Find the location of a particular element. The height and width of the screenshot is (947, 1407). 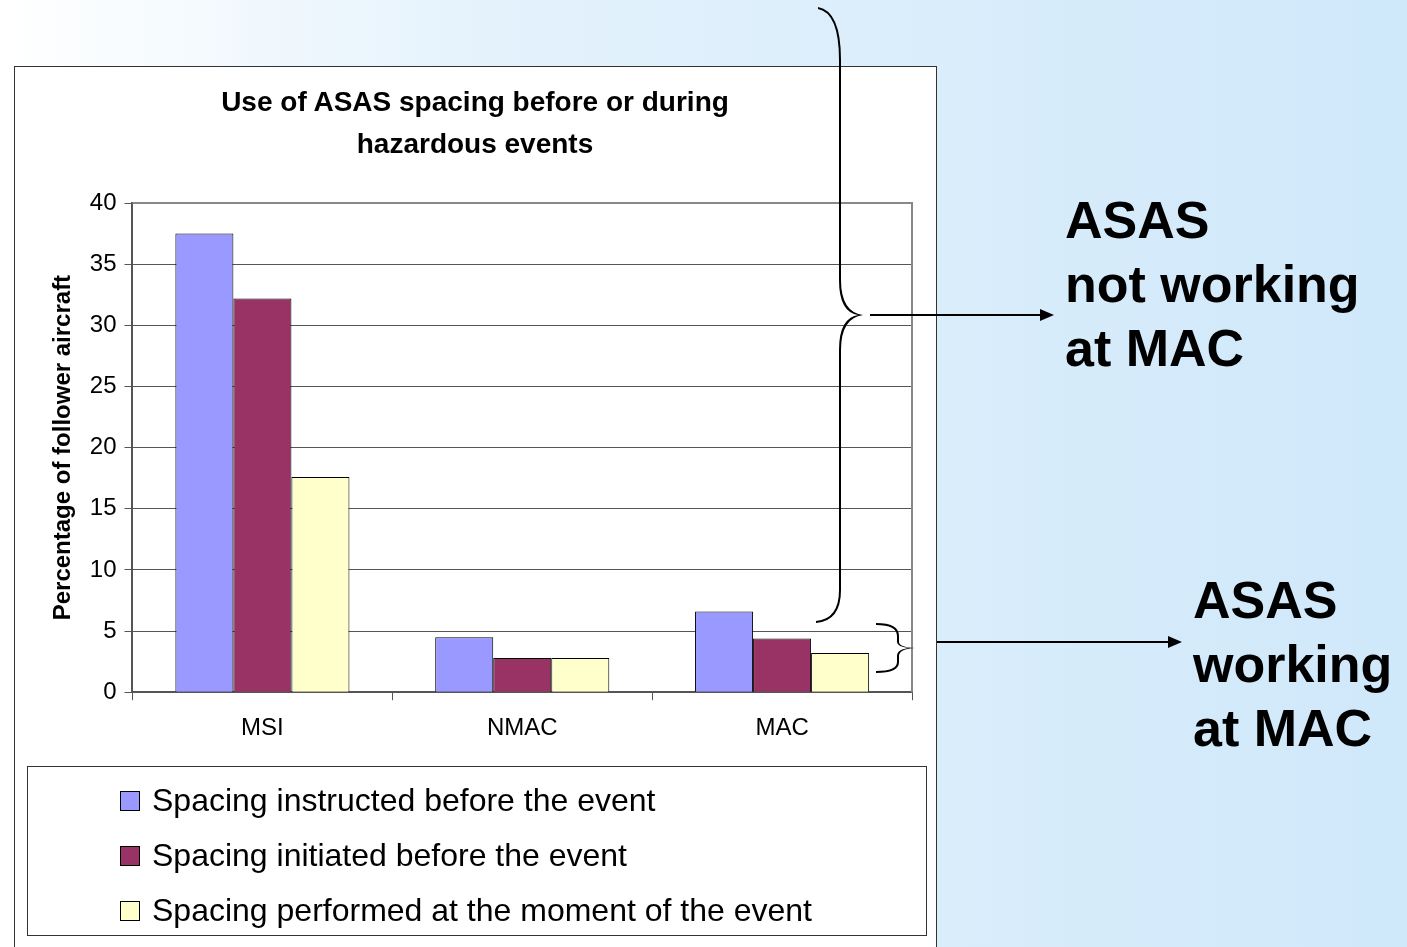

text: ASAS working at MAC is located at coordinates (1293, 664).